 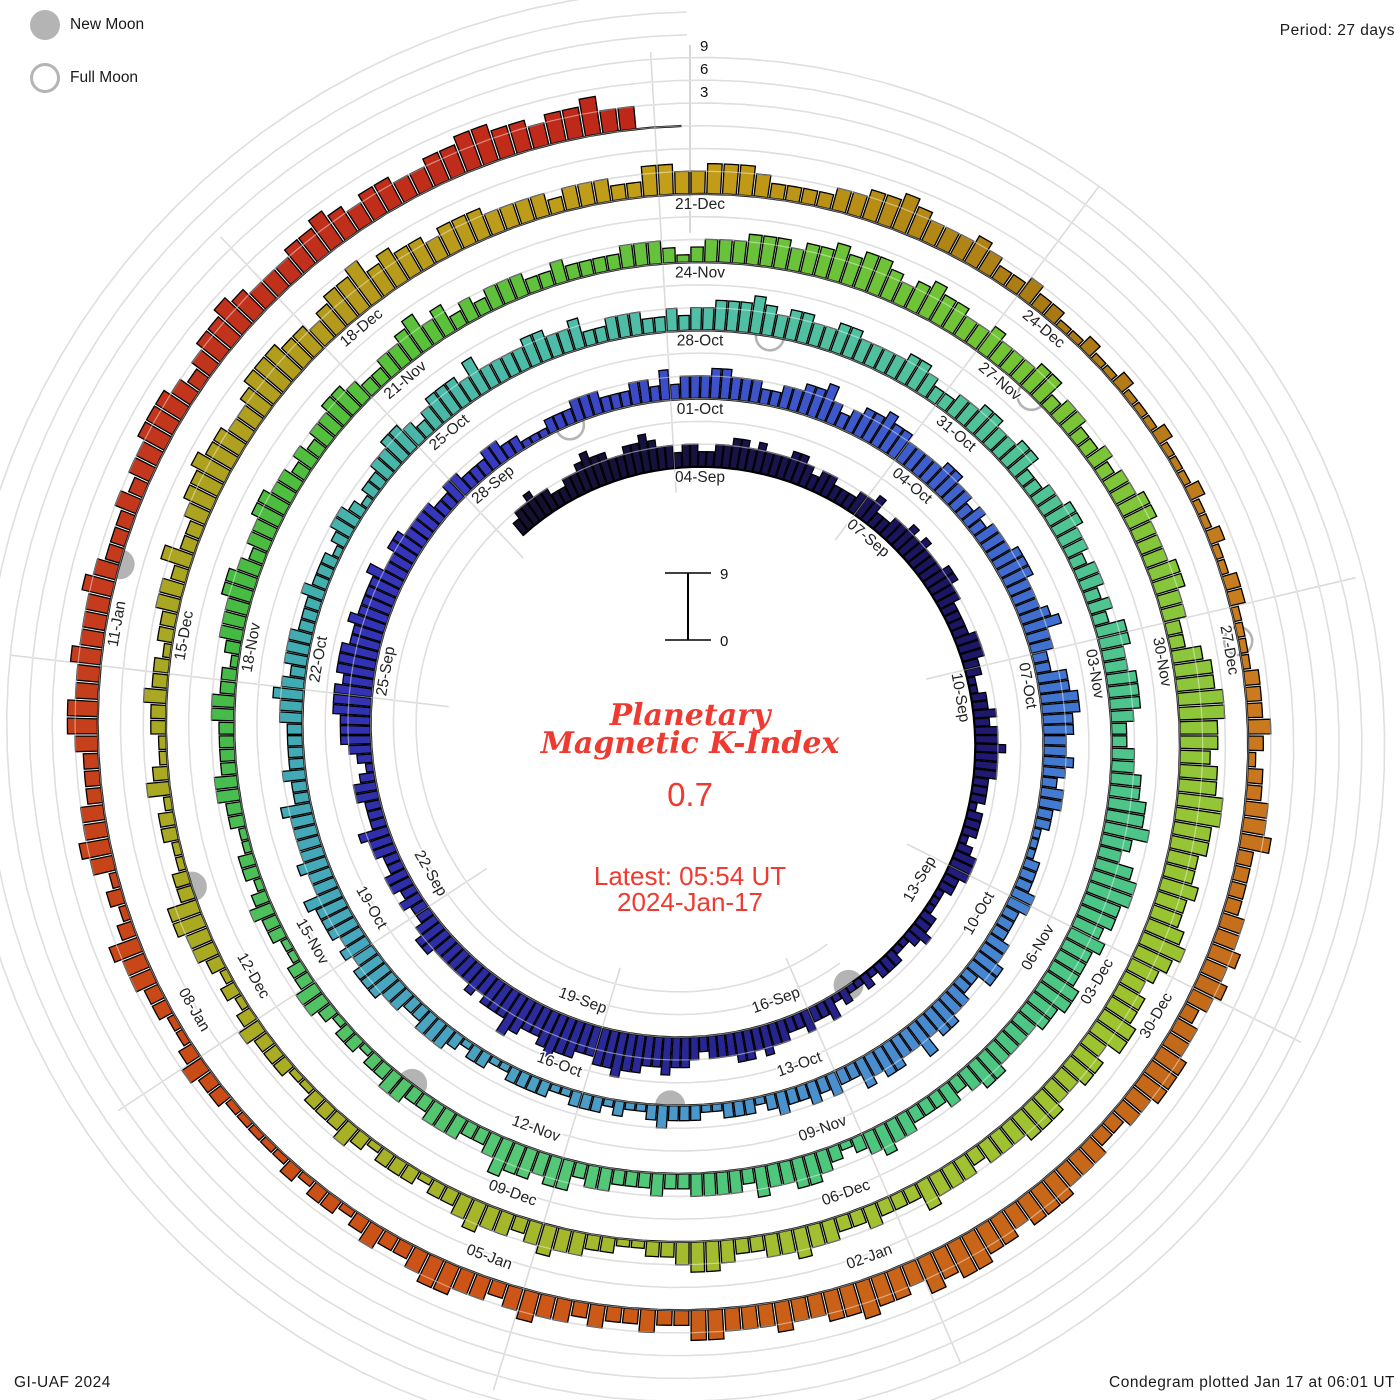 What do you see at coordinates (700, 409) in the screenshot?
I see `date-label: 01-Oct` at bounding box center [700, 409].